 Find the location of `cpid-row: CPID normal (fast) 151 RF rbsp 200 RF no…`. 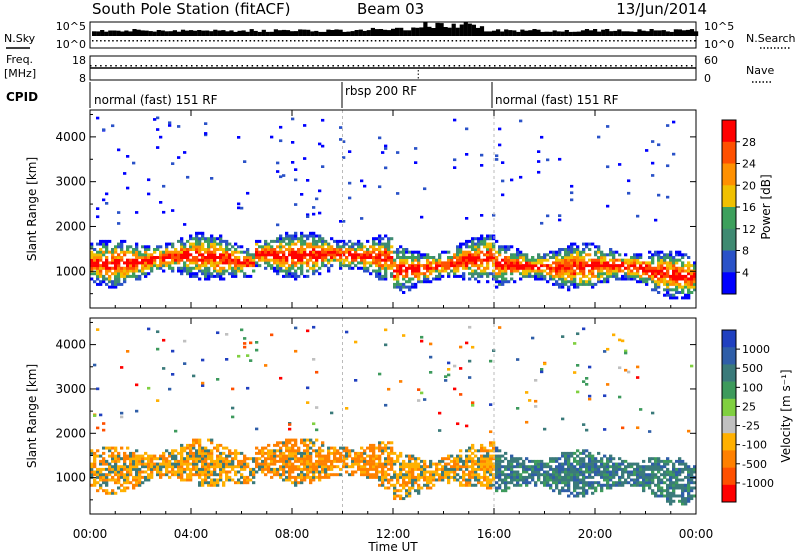

cpid-row: CPID normal (fast) 151 RF rbsp 200 RF no… is located at coordinates (312, 95).